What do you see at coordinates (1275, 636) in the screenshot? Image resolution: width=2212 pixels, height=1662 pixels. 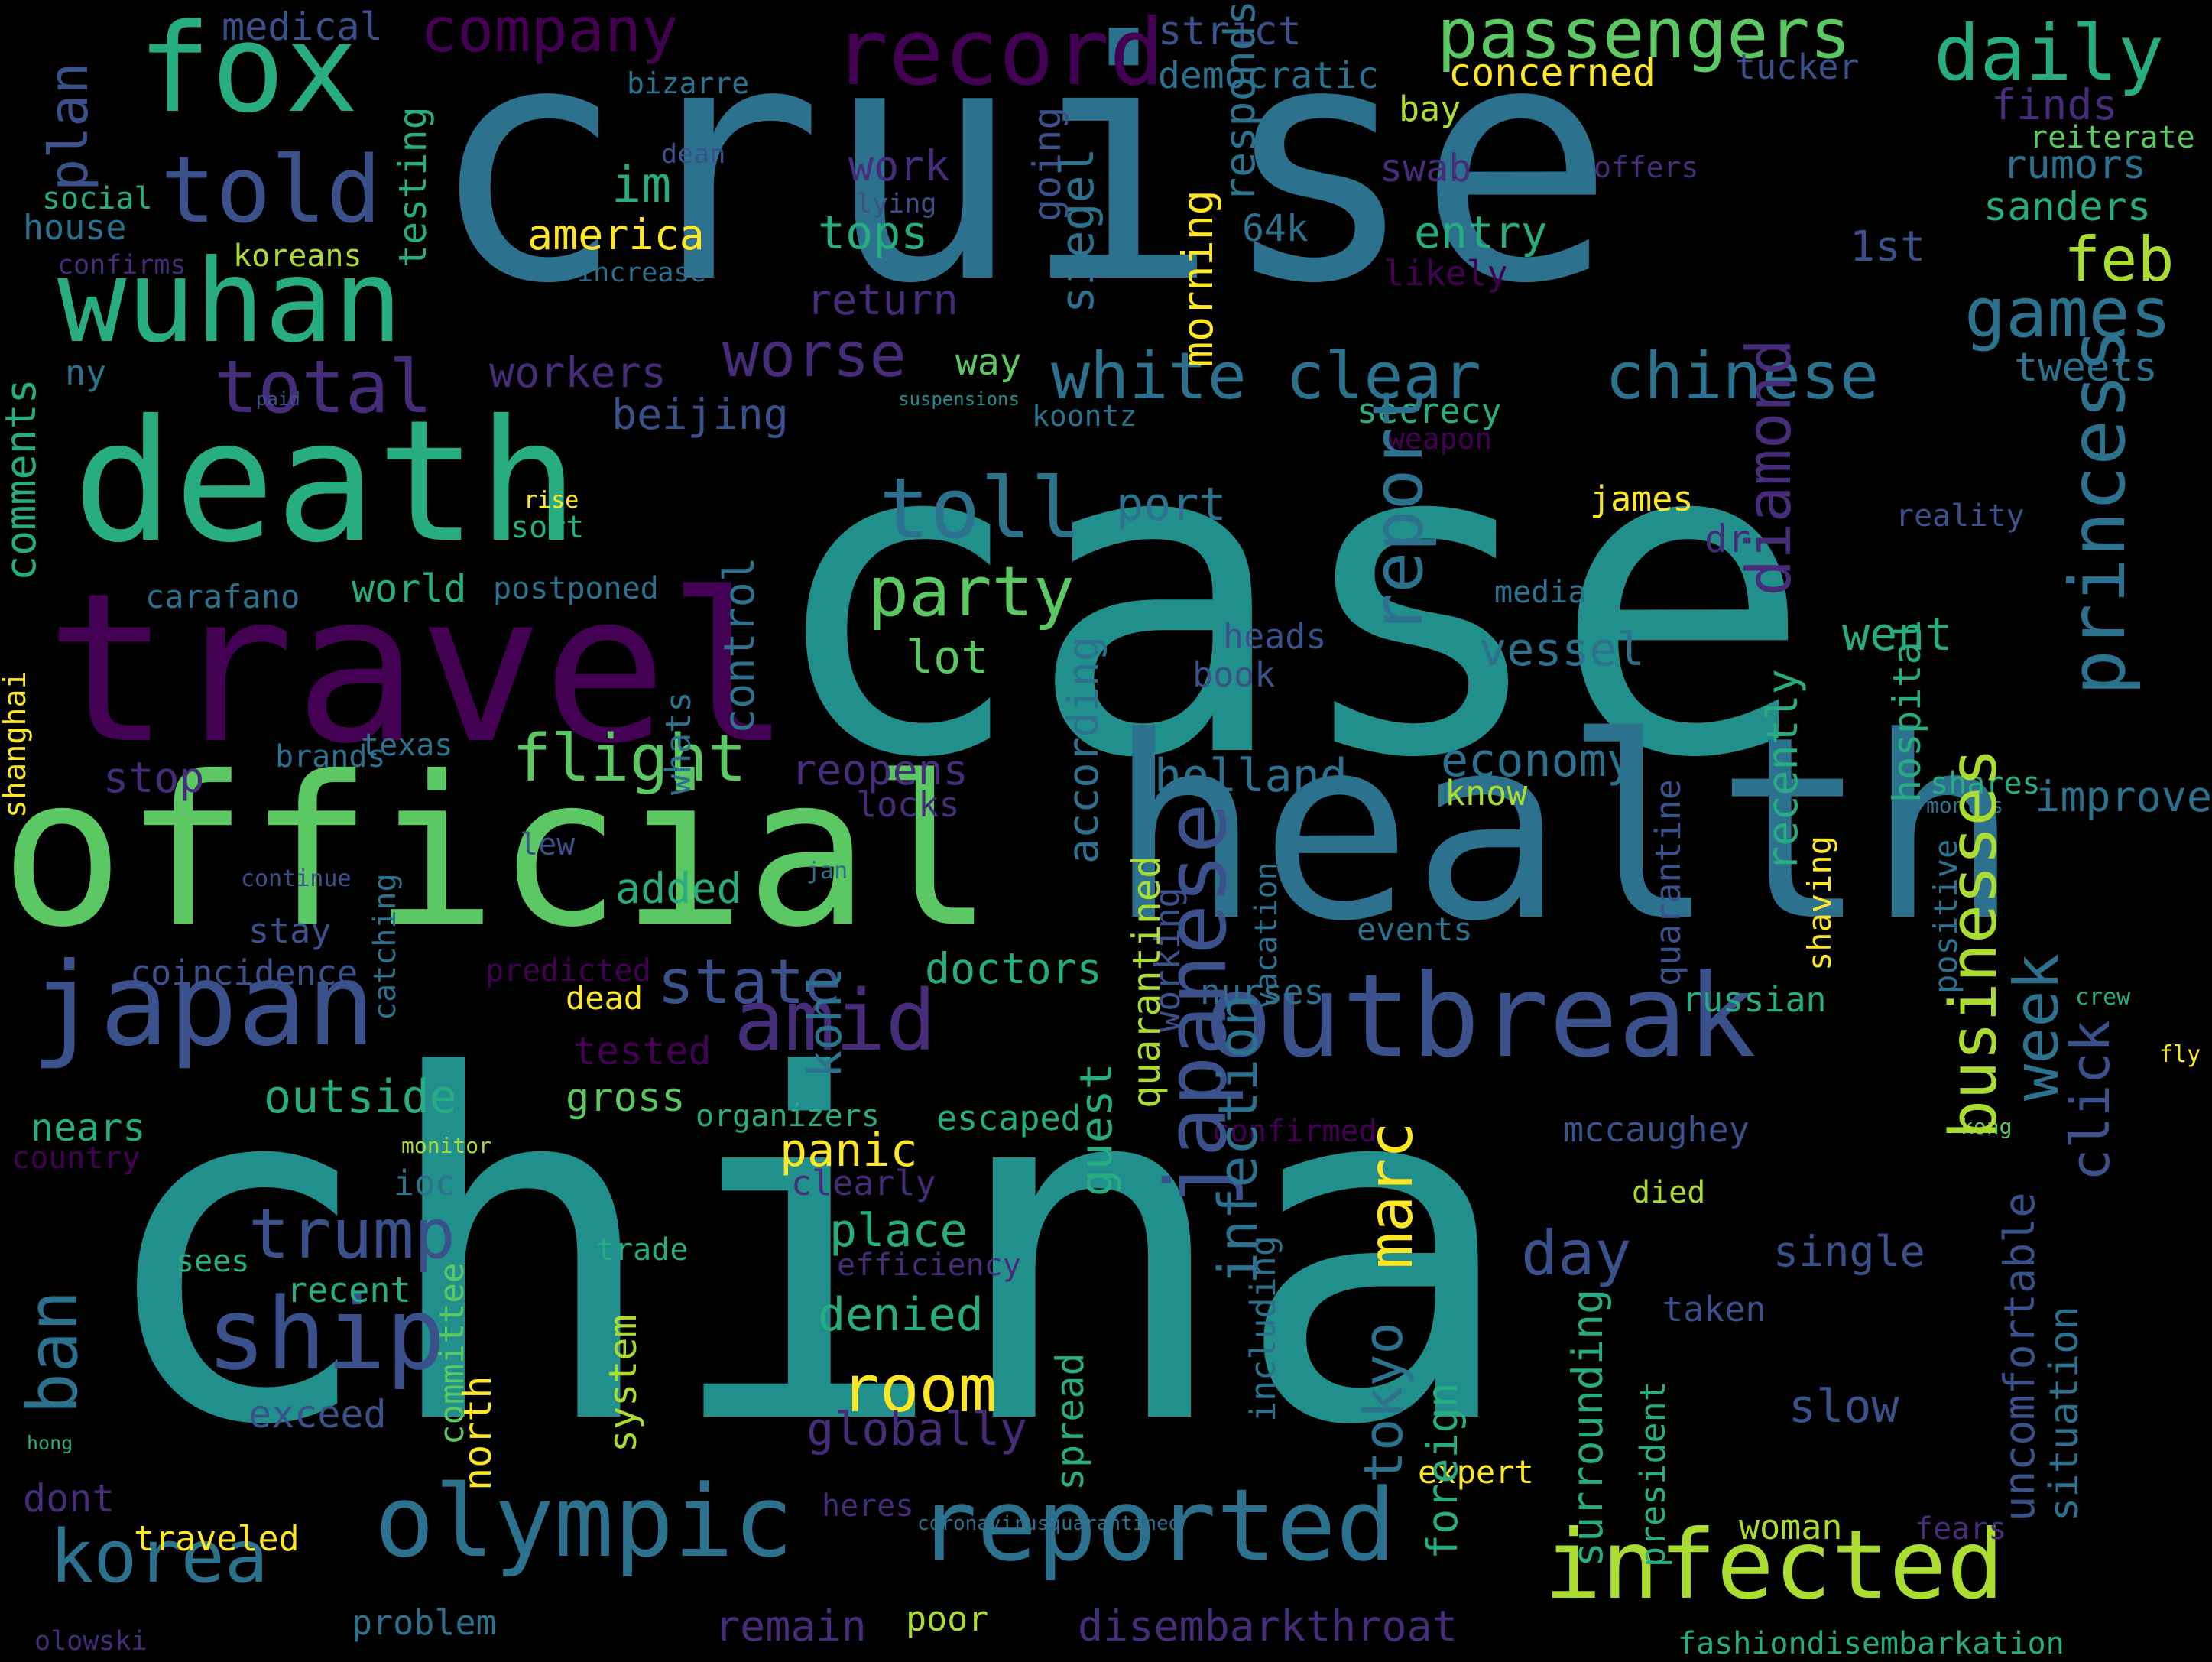 I see `cloud-word: heads` at bounding box center [1275, 636].